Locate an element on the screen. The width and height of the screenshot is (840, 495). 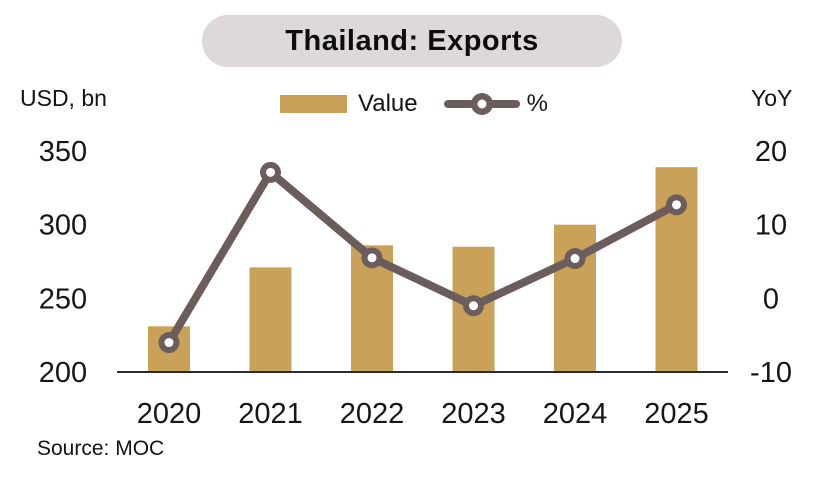
marker-hole-2023 is located at coordinates (473, 306).